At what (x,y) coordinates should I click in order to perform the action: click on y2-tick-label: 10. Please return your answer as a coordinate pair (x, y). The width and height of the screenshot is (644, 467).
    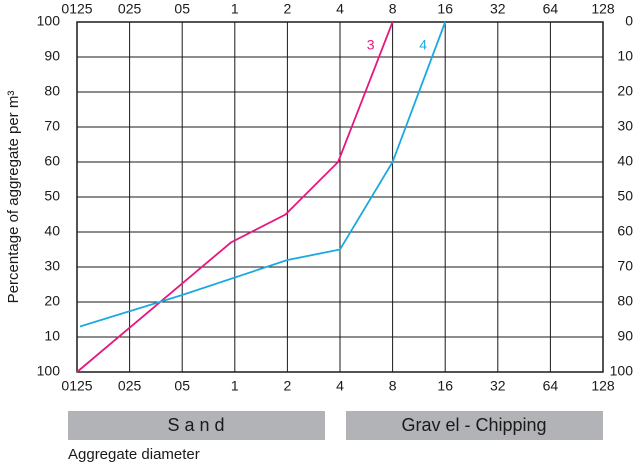
    Looking at the image, I should click on (625, 56).